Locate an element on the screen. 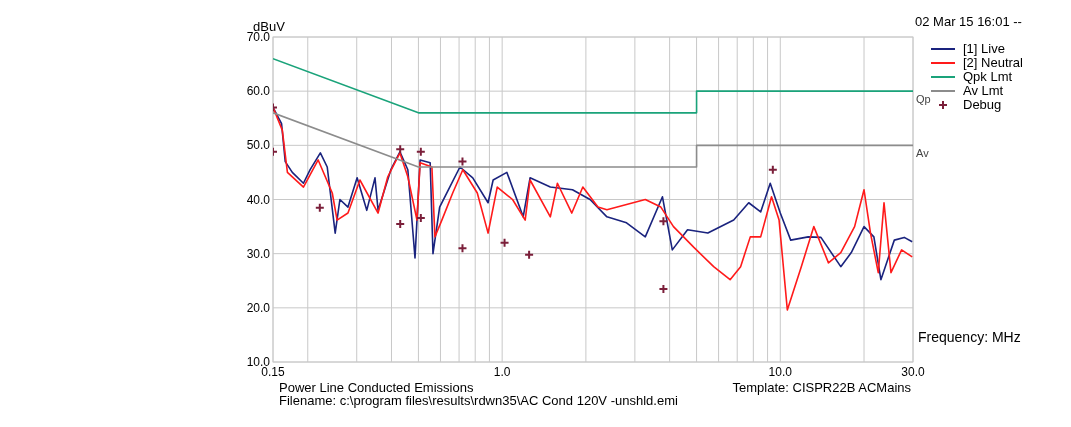 This screenshot has height=427, width=1071. text: Template: CISPR22B ACMains is located at coordinates (822, 387).